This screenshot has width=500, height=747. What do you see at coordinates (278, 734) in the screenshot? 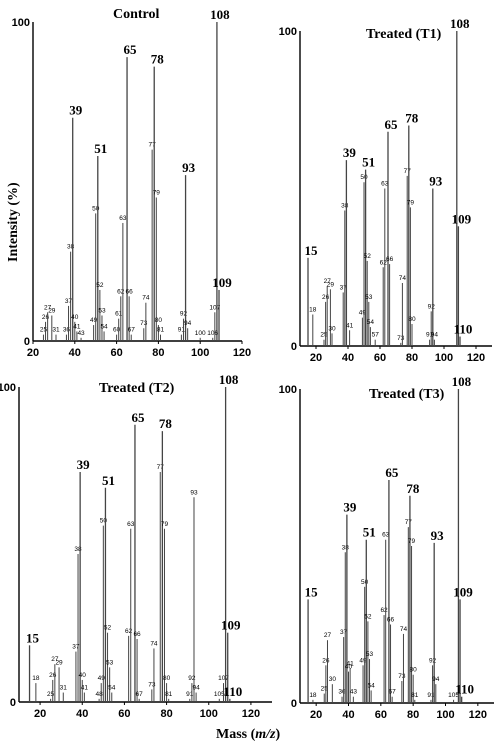
I see `x-axis-label-close: )` at bounding box center [278, 734].